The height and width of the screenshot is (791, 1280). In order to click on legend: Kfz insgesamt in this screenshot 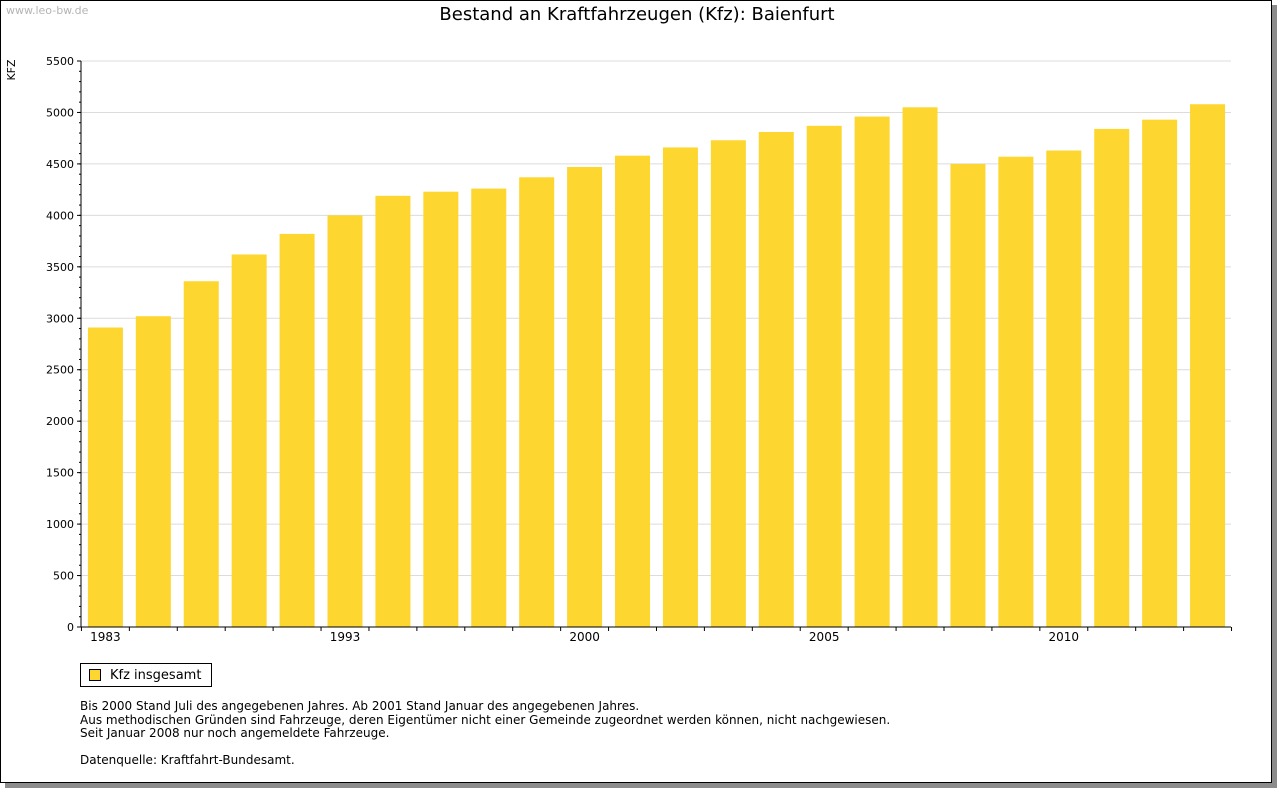, I will do `click(146, 675)`.